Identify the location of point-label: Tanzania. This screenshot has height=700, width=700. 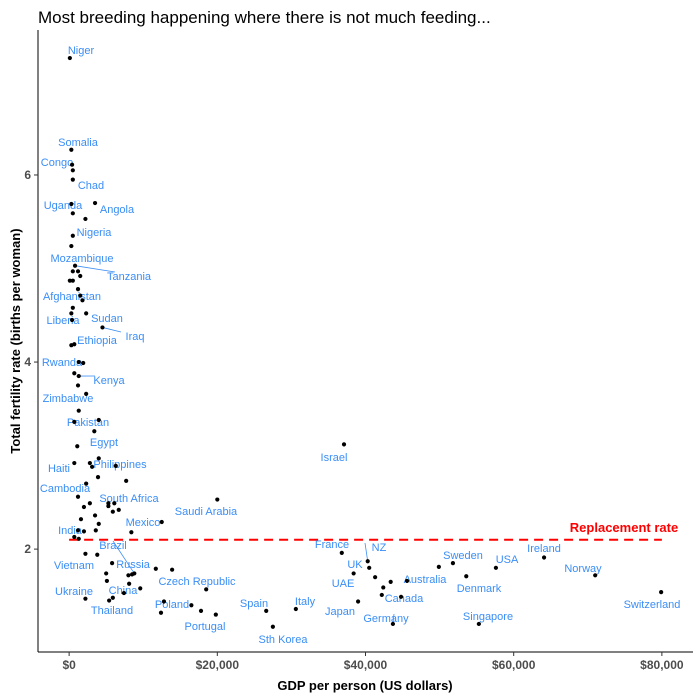
(129, 277).